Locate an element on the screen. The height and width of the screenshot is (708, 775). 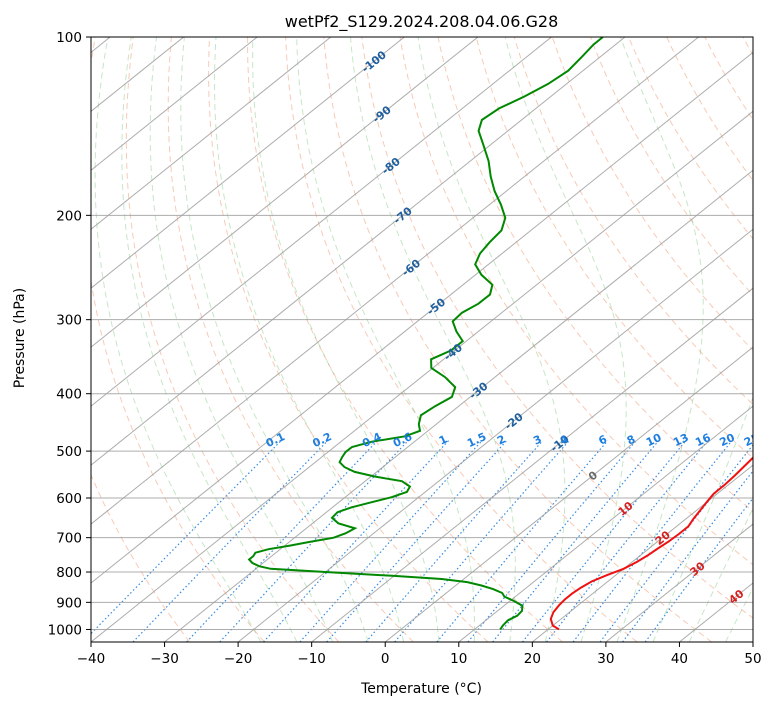
x-tick-label: 40 is located at coordinates (679, 659).